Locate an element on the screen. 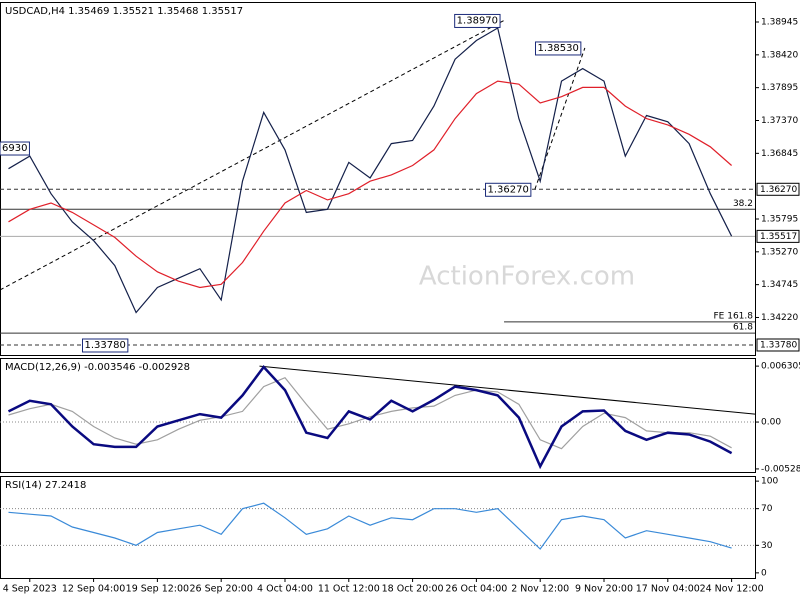  y-tick-label: 1.35270 is located at coordinates (779, 252).